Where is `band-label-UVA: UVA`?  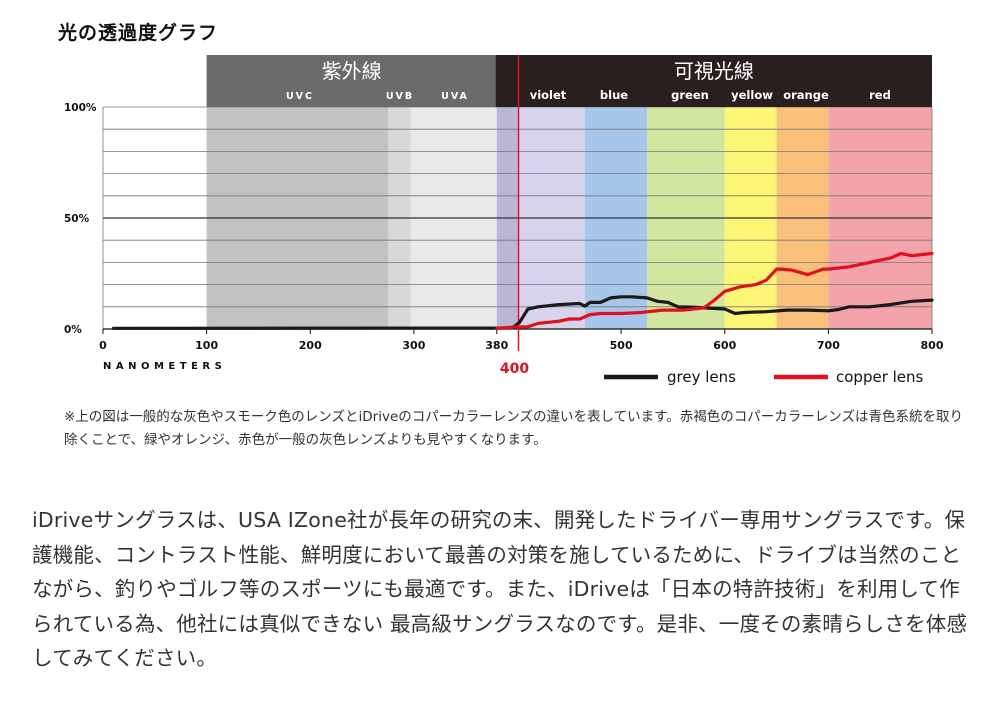
band-label-UVA: UVA is located at coordinates (455, 96).